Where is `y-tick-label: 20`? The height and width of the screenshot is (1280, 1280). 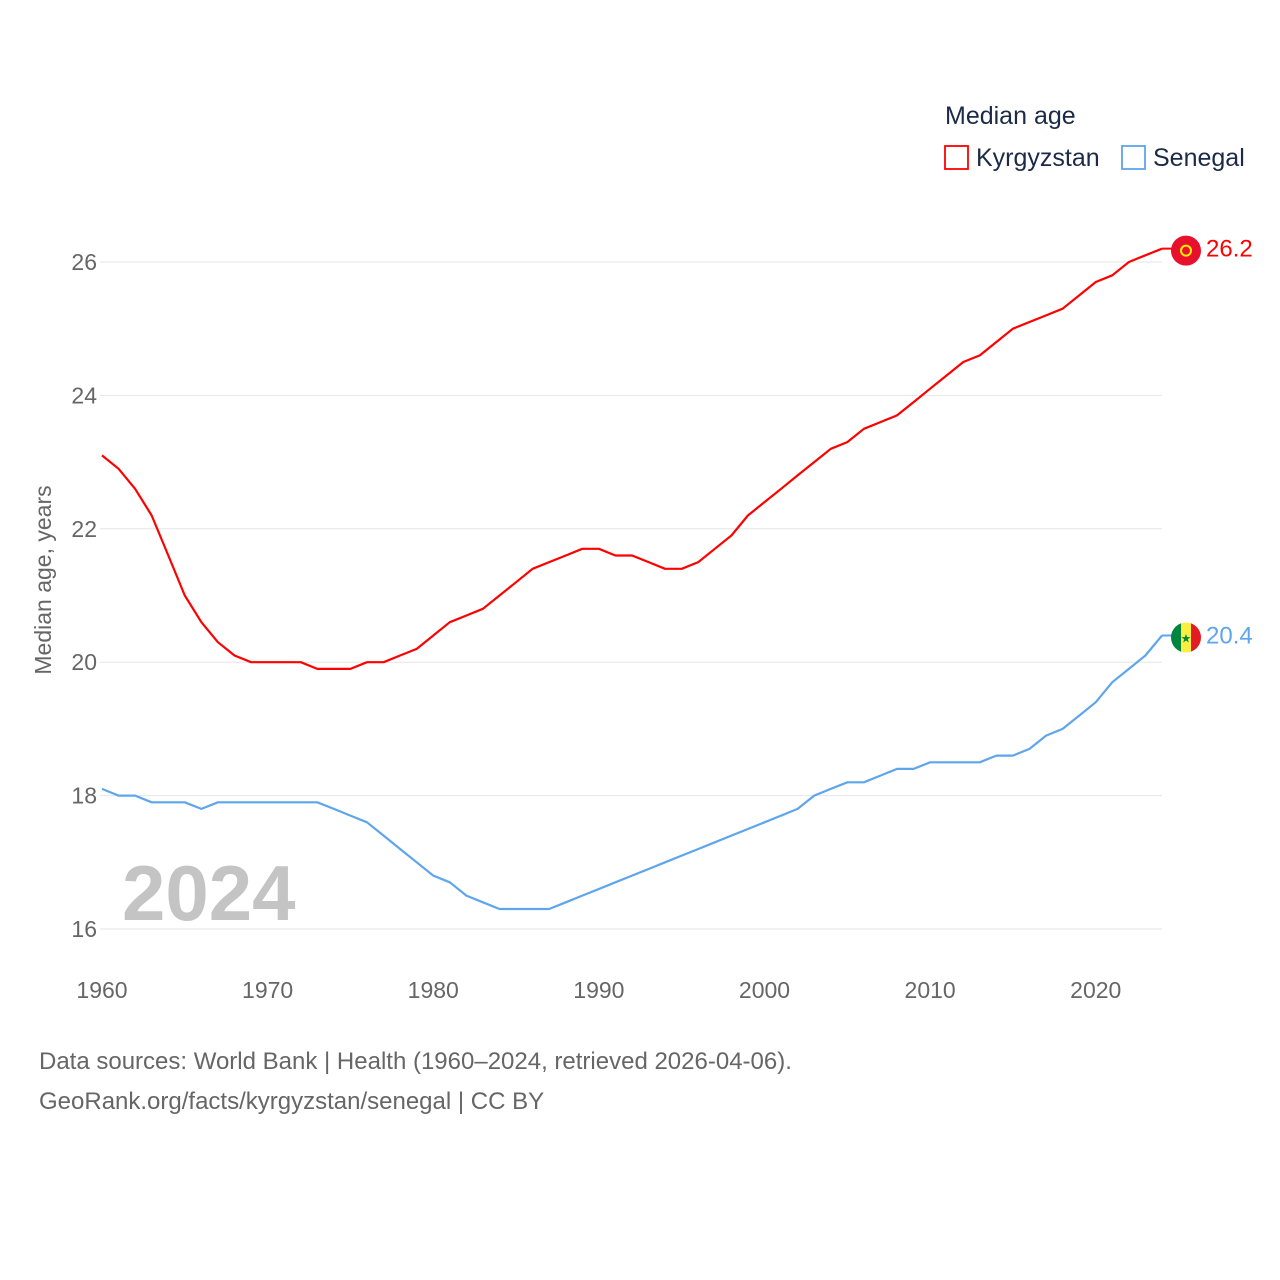
y-tick-label: 20 is located at coordinates (84, 662).